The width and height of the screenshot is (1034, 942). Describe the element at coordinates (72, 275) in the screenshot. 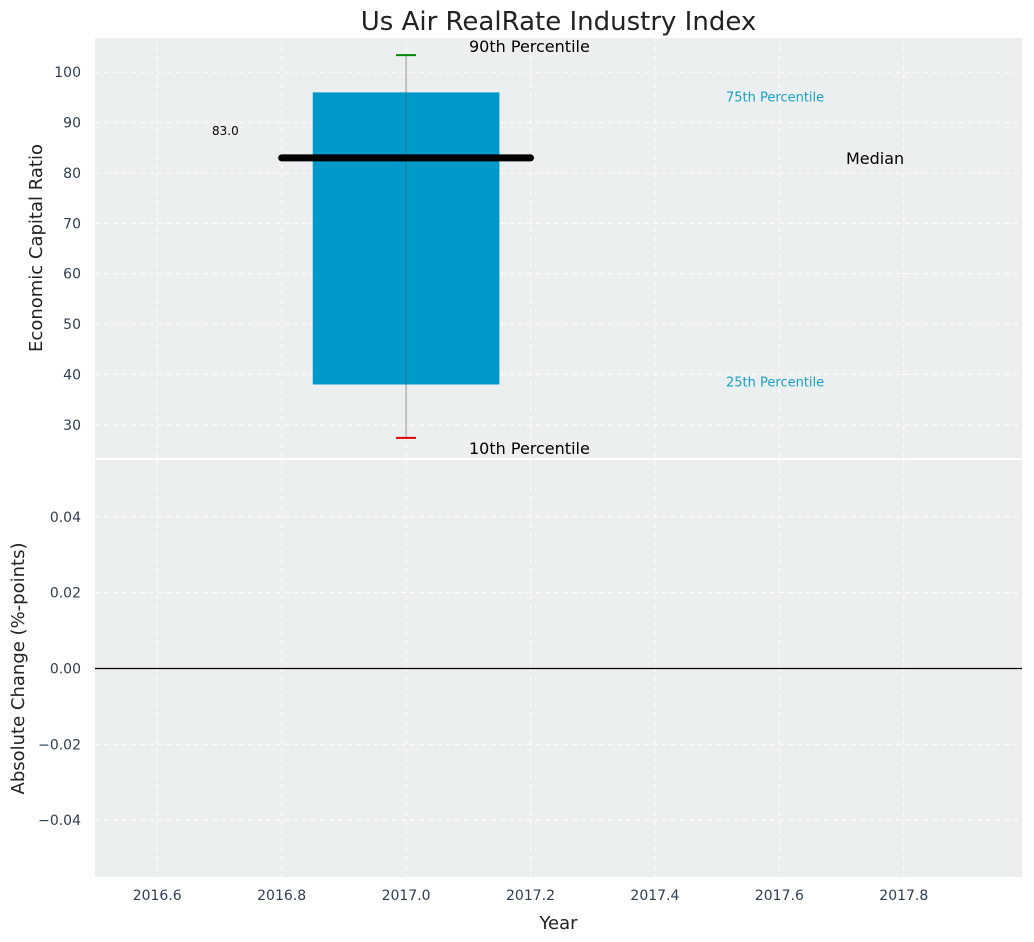

I see `top-y-tick-3: 60` at that location.